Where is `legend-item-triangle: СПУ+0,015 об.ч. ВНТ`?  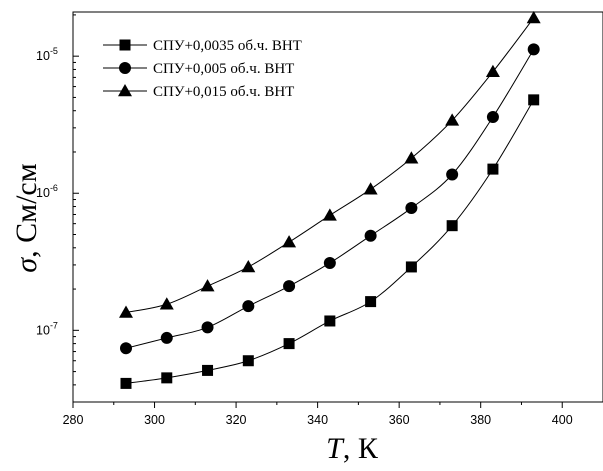
legend-item-triangle: СПУ+0,015 об.ч. ВНТ is located at coordinates (198, 92).